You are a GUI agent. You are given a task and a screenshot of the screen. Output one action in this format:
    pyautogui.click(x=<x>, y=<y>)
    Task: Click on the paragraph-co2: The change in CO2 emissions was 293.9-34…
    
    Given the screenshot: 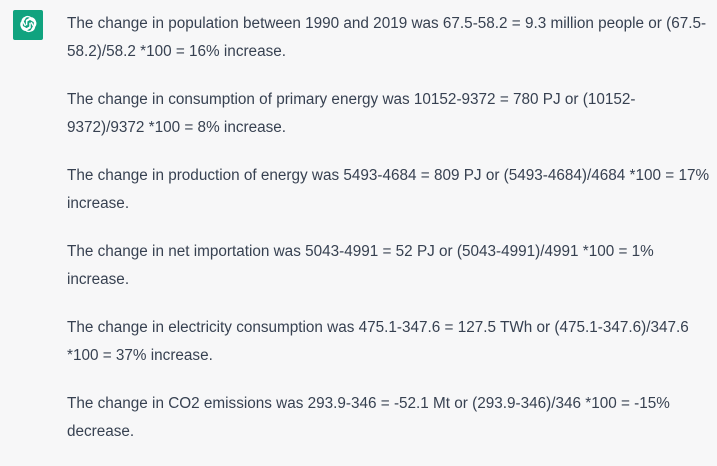 What is the action you would take?
    pyautogui.click(x=368, y=417)
    